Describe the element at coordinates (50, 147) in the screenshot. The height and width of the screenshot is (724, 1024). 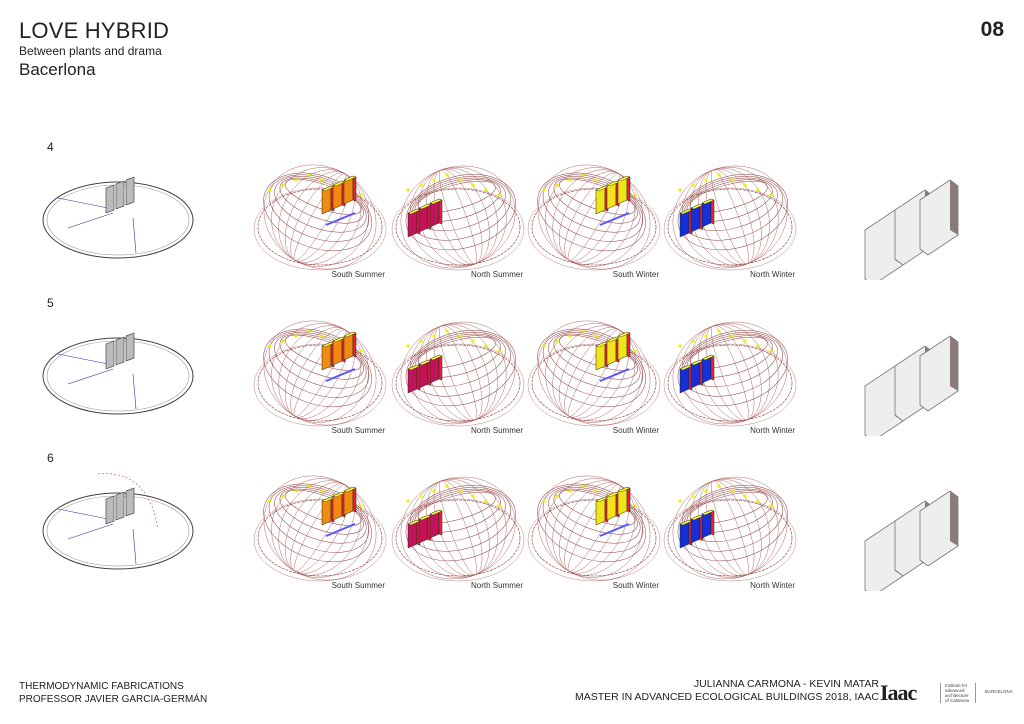
I see `row-label: 4` at that location.